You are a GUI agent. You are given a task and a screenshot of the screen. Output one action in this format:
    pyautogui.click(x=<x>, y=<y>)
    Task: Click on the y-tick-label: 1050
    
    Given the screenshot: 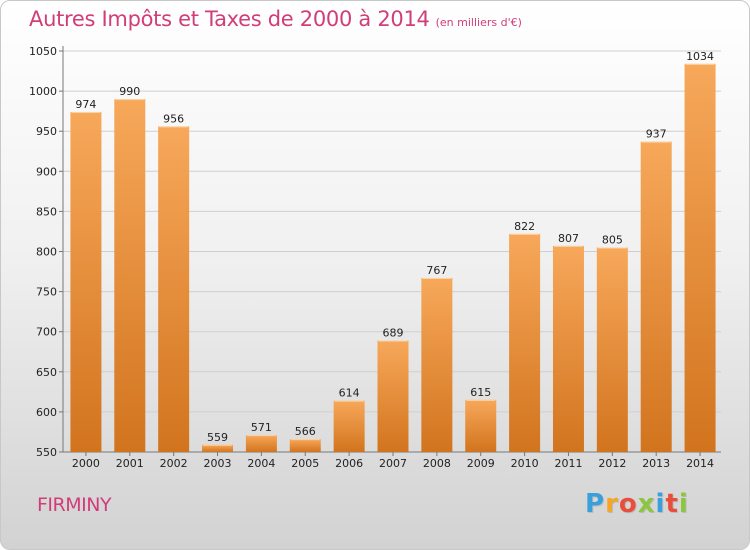 What is the action you would take?
    pyautogui.click(x=43, y=51)
    